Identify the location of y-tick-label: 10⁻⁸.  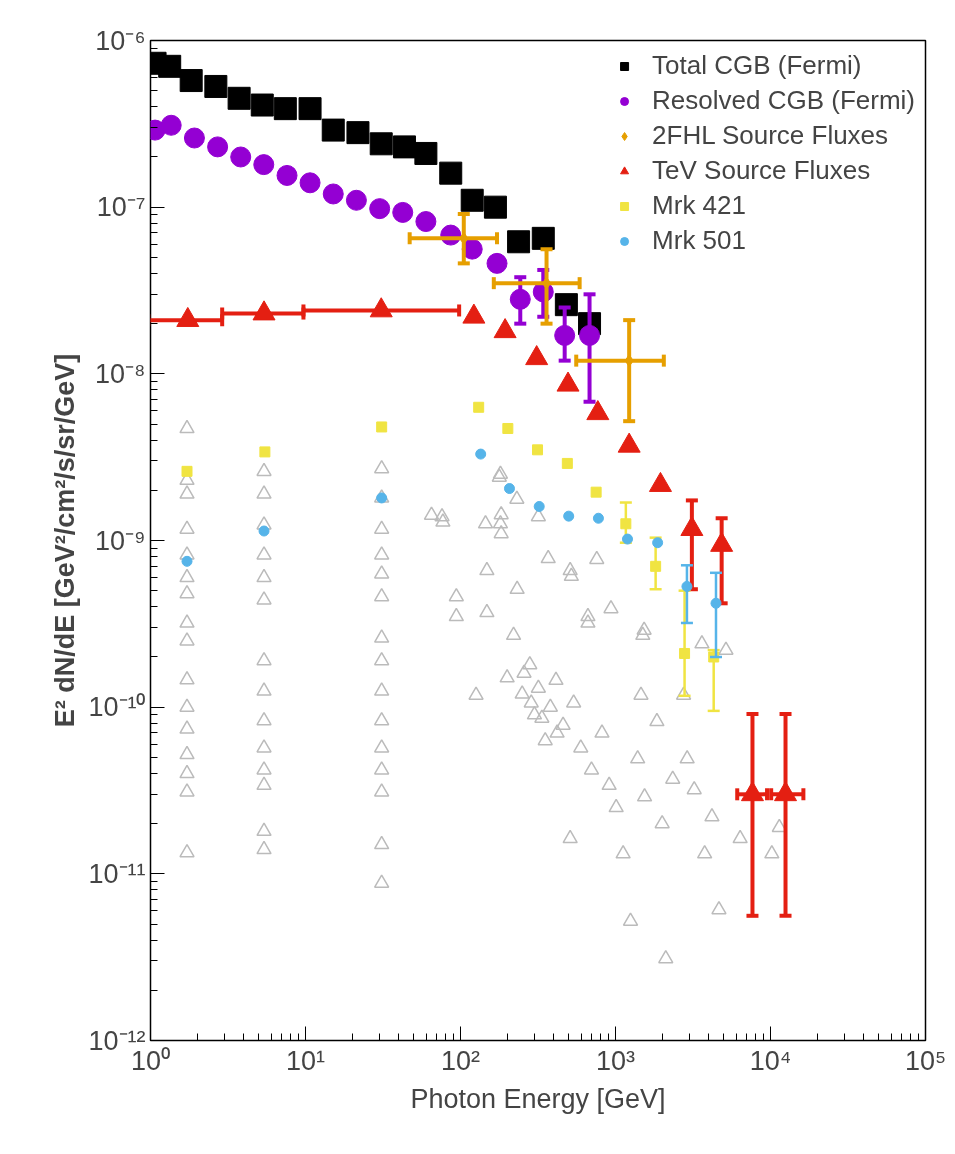
(120, 373).